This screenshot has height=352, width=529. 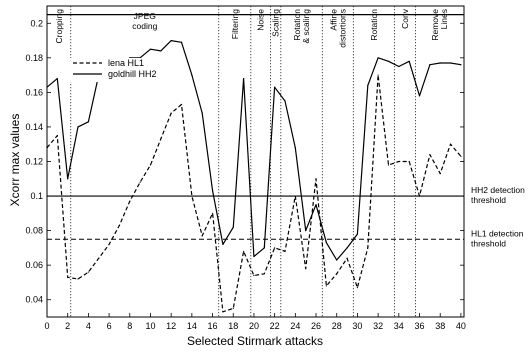 I want to click on x-tick-label: 20, so click(x=254, y=326).